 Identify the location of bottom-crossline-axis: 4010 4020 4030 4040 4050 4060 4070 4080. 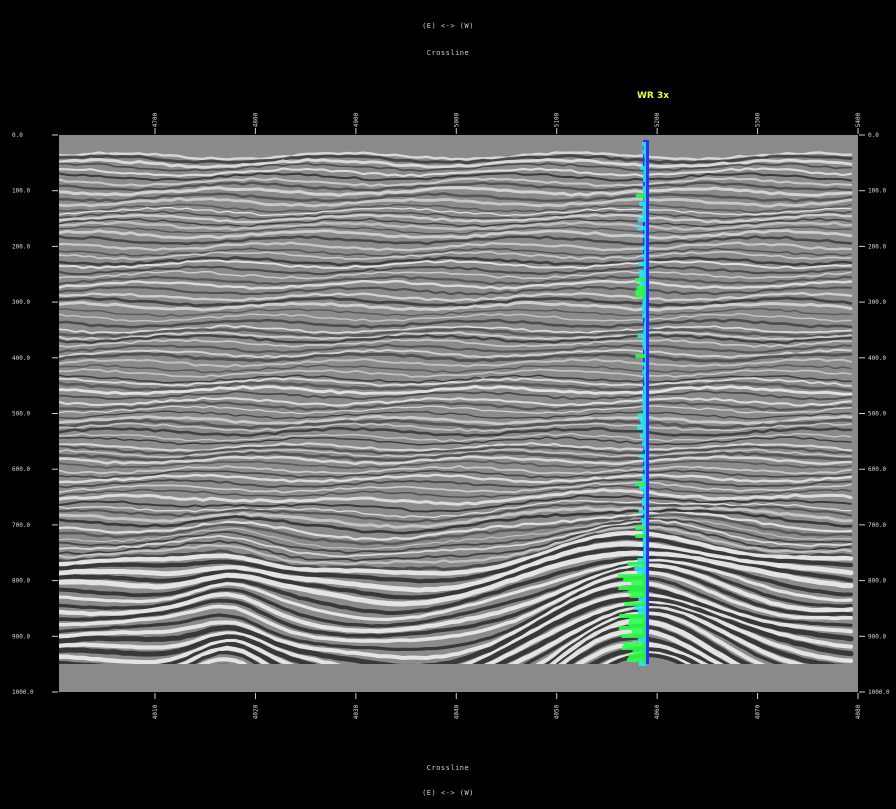
(507, 706).